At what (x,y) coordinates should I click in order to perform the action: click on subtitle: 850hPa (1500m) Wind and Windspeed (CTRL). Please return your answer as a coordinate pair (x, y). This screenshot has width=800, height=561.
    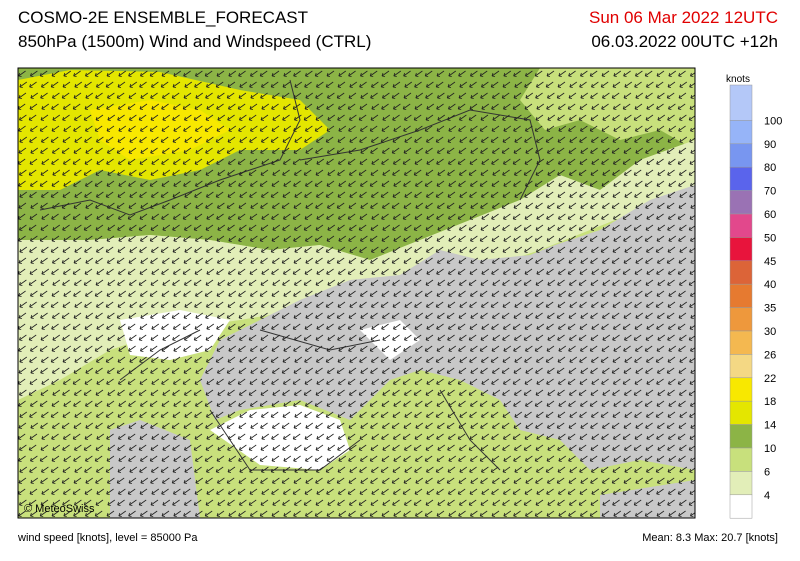
    Looking at the image, I should click on (195, 41).